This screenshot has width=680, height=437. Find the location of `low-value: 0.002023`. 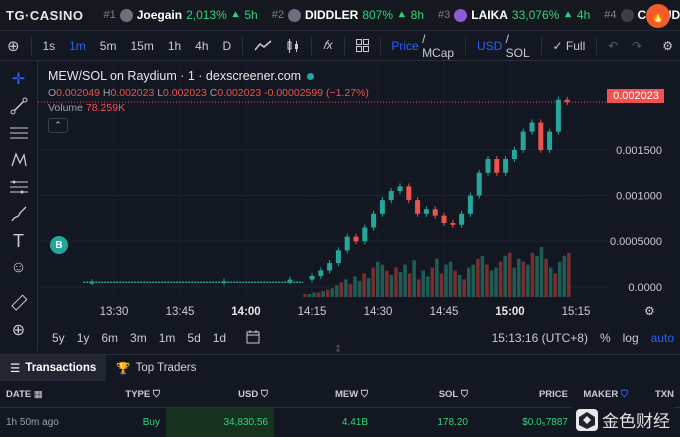

low-value: 0.002023 is located at coordinates (185, 93).